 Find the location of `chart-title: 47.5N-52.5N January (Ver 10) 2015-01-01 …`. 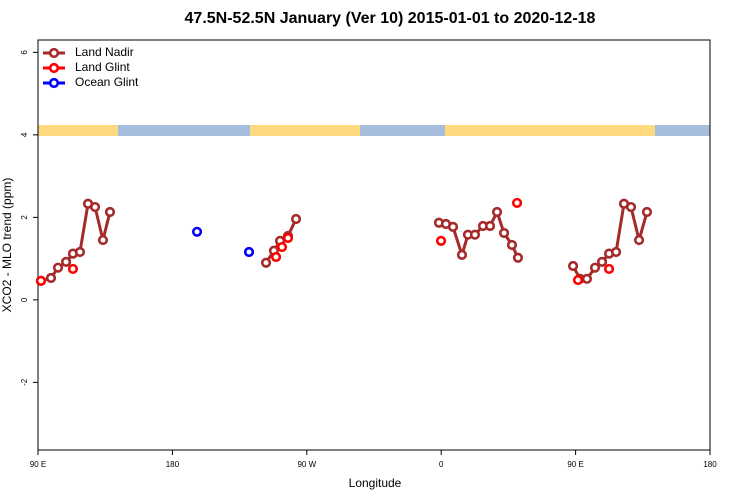

chart-title: 47.5N-52.5N January (Ver 10) 2015-01-01 … is located at coordinates (390, 18).